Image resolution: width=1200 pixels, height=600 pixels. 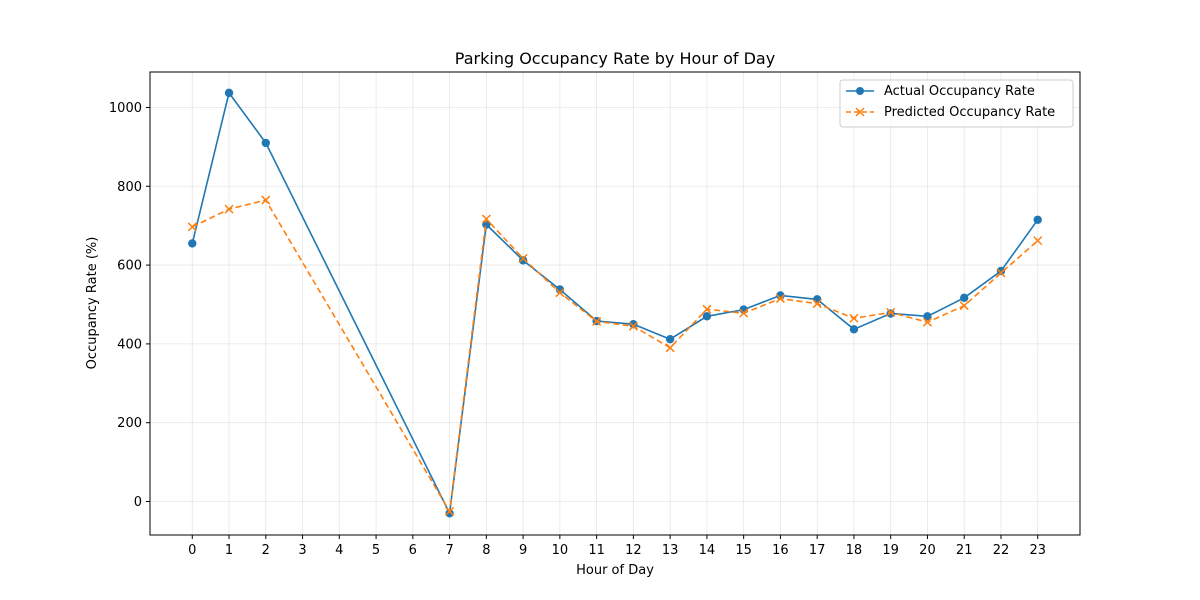 What do you see at coordinates (890, 550) in the screenshot?
I see `x-tick-label: 19` at bounding box center [890, 550].